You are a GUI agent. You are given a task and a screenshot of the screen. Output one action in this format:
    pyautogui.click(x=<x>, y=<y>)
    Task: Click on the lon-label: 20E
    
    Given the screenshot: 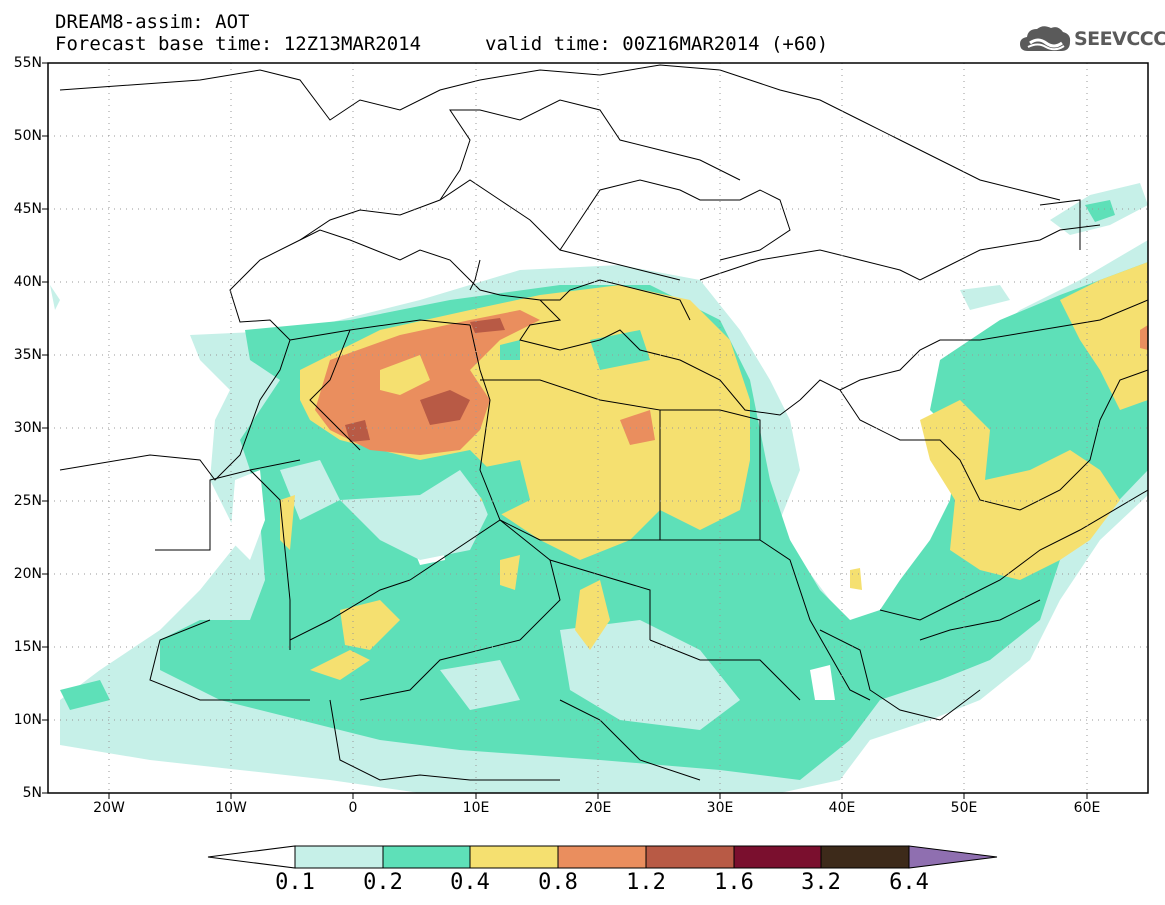 What is the action you would take?
    pyautogui.click(x=598, y=808)
    